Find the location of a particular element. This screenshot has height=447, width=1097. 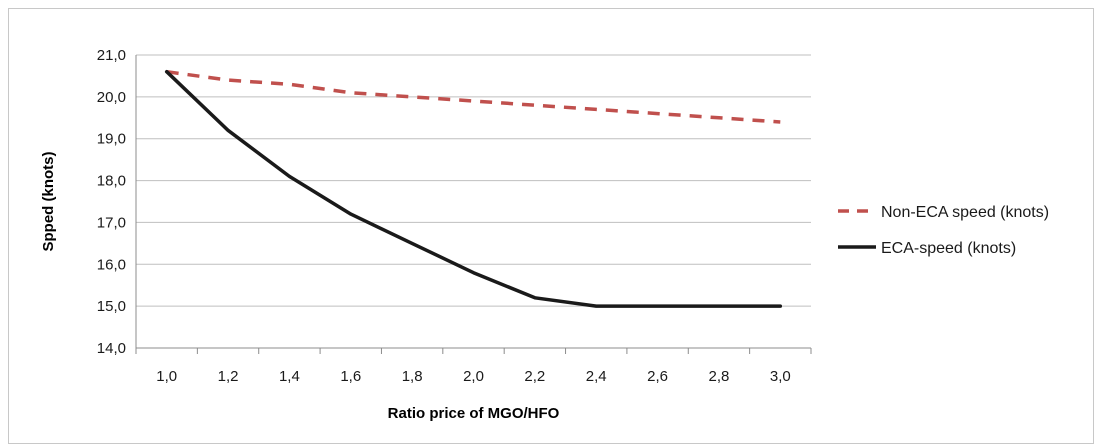

legend-label: Non-ECA speed (knots) is located at coordinates (965, 212).